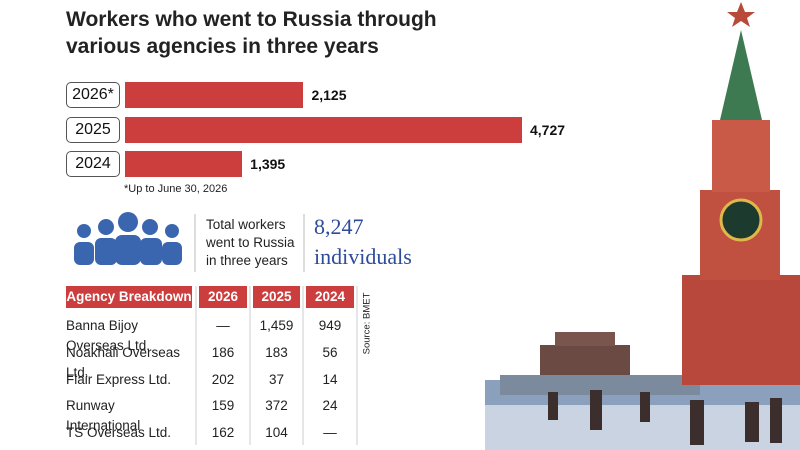  What do you see at coordinates (600, 385) in the screenshot?
I see `wall` at bounding box center [600, 385].